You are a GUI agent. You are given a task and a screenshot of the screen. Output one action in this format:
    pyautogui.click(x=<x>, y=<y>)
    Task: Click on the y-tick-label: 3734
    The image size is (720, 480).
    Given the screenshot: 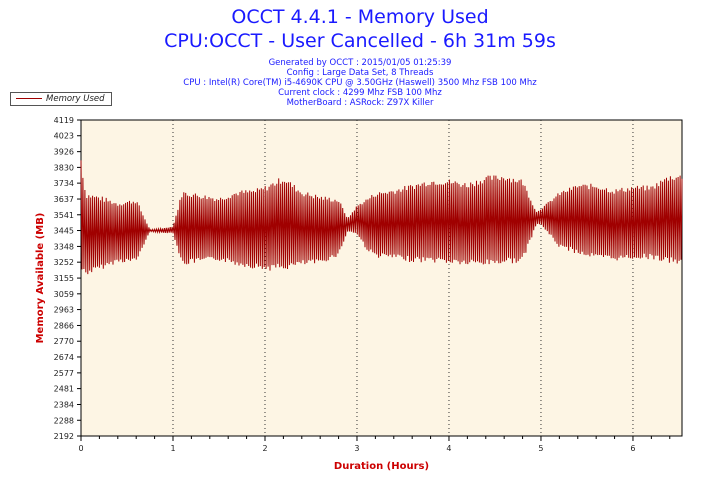 What is the action you would take?
    pyautogui.click(x=64, y=183)
    